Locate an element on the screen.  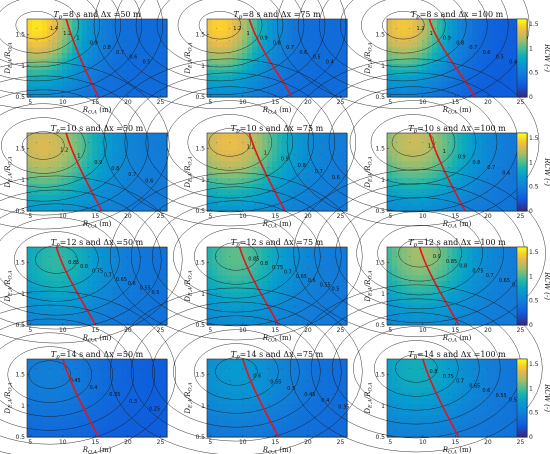
contour-label: 0.5 is located at coordinates (147, 62).